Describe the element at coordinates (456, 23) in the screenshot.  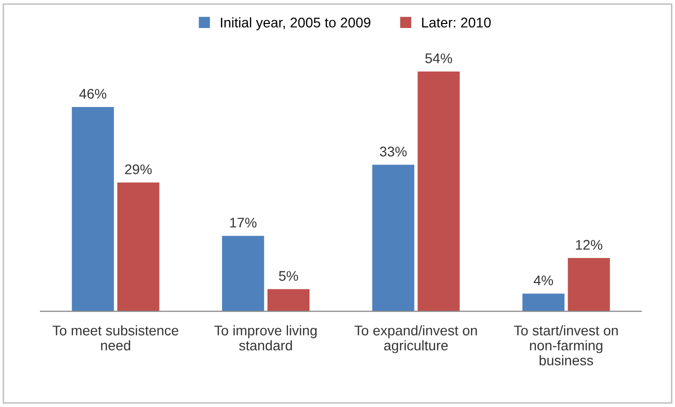
I see `legend-label: Later: 2010` at that location.